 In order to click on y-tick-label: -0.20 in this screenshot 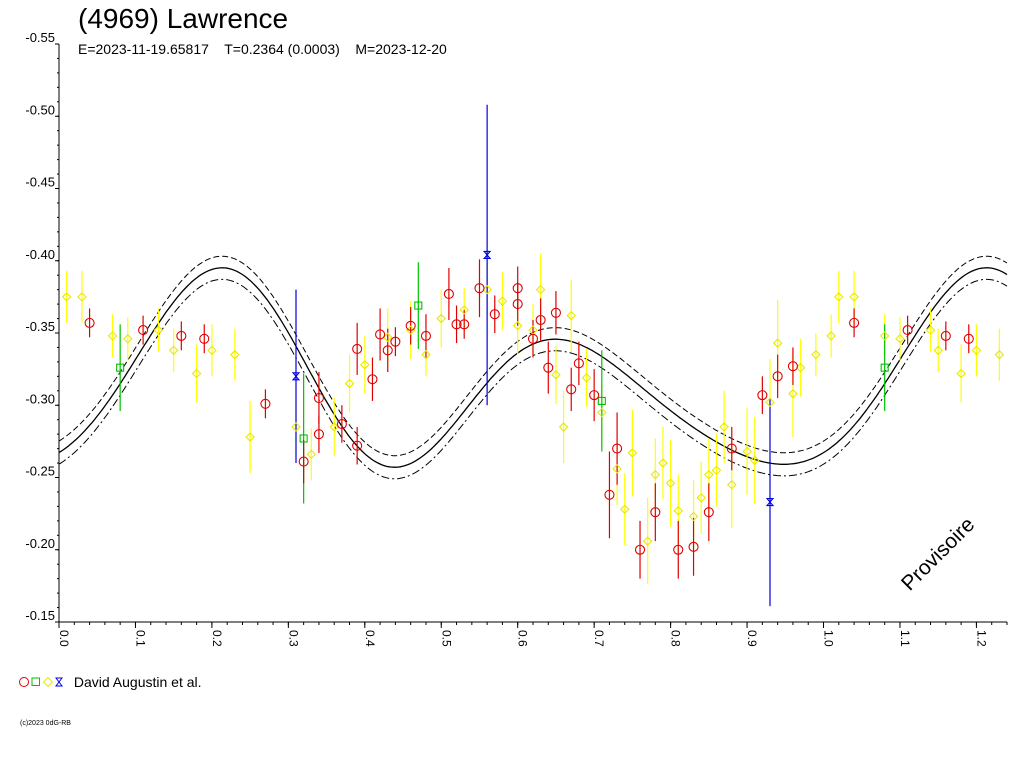, I will do `click(40, 543)`.